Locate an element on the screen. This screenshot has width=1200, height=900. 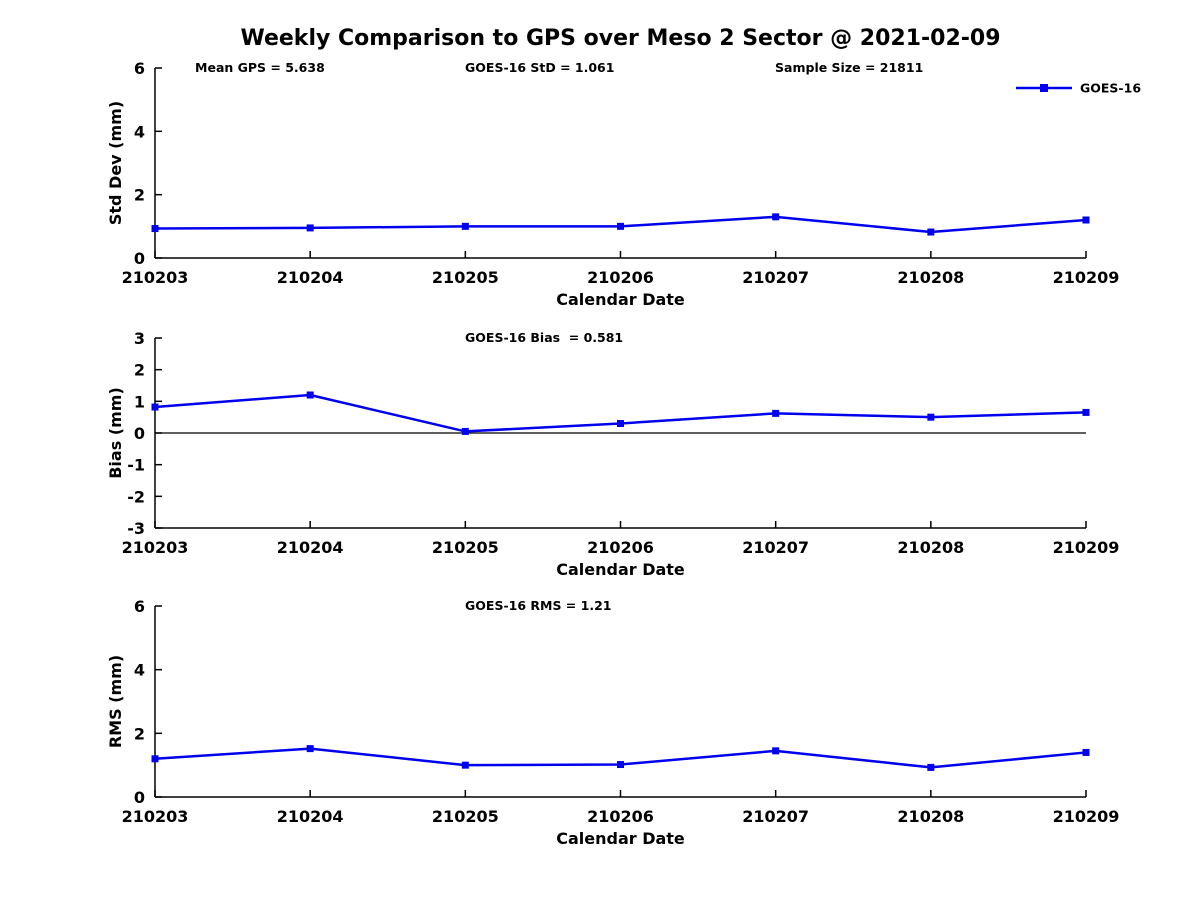
legend-label: GOES-16 is located at coordinates (1110, 88).